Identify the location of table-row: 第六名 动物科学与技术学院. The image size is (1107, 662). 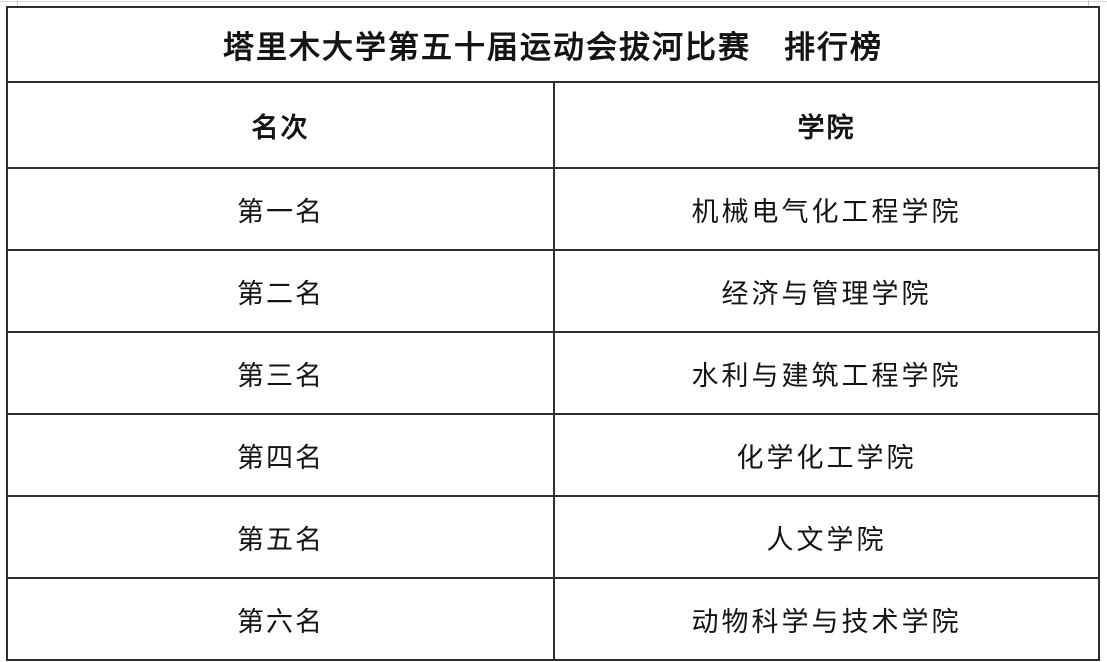
(553, 619).